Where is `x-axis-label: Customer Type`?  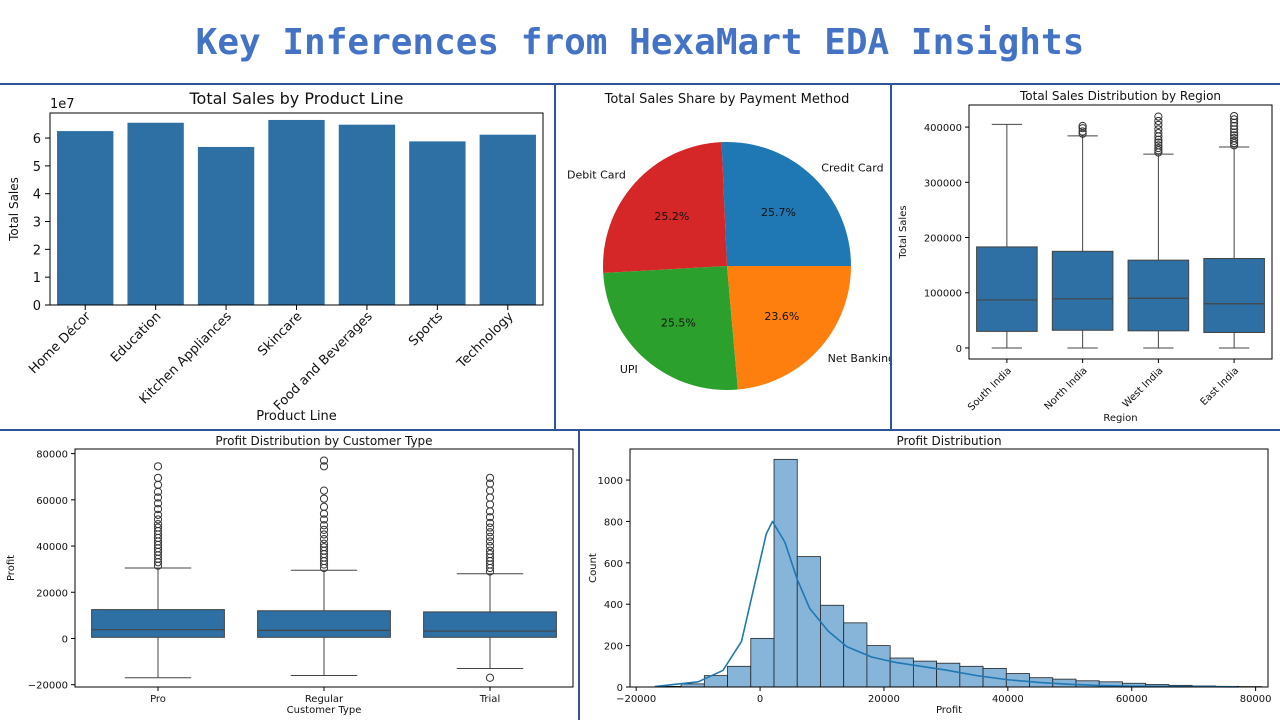 x-axis-label: Customer Type is located at coordinates (324, 710).